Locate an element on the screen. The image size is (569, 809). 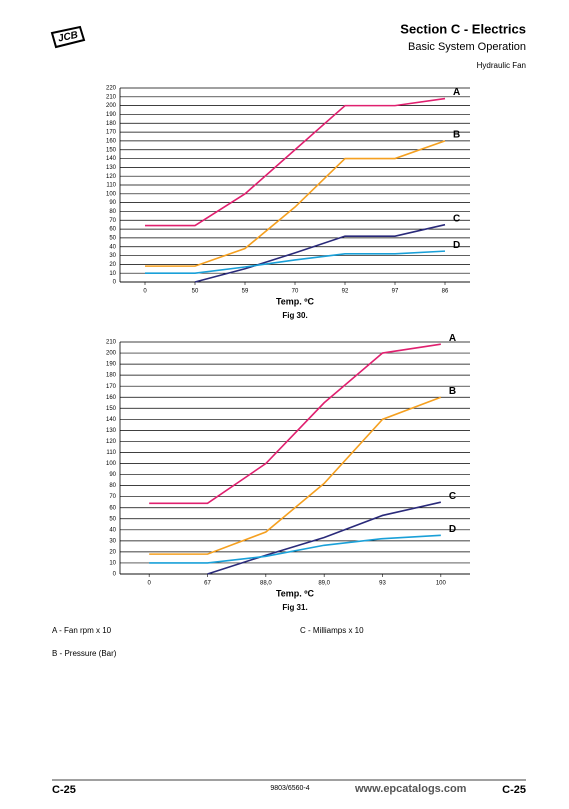
x-tick-label: 92 is located at coordinates (345, 292).